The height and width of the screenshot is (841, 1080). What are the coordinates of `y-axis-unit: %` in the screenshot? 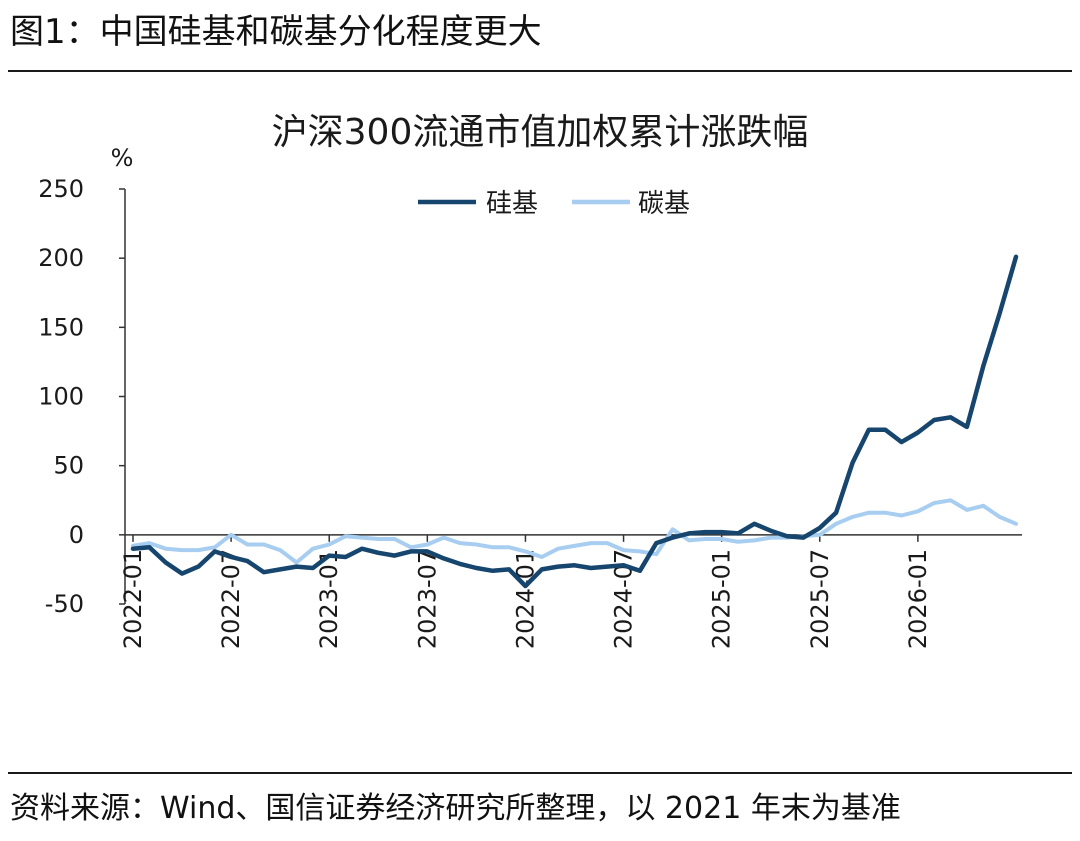 It's located at (122, 158).